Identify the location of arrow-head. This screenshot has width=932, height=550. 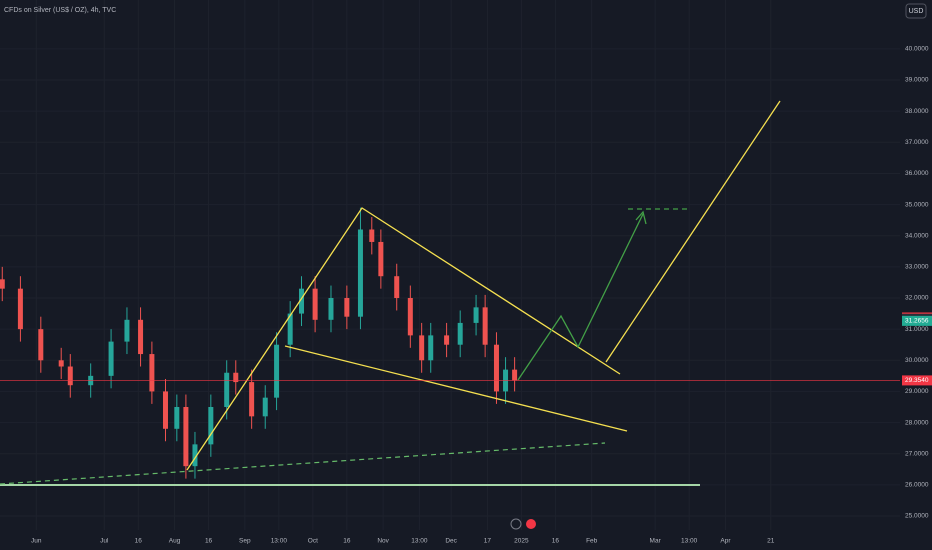
(641, 217).